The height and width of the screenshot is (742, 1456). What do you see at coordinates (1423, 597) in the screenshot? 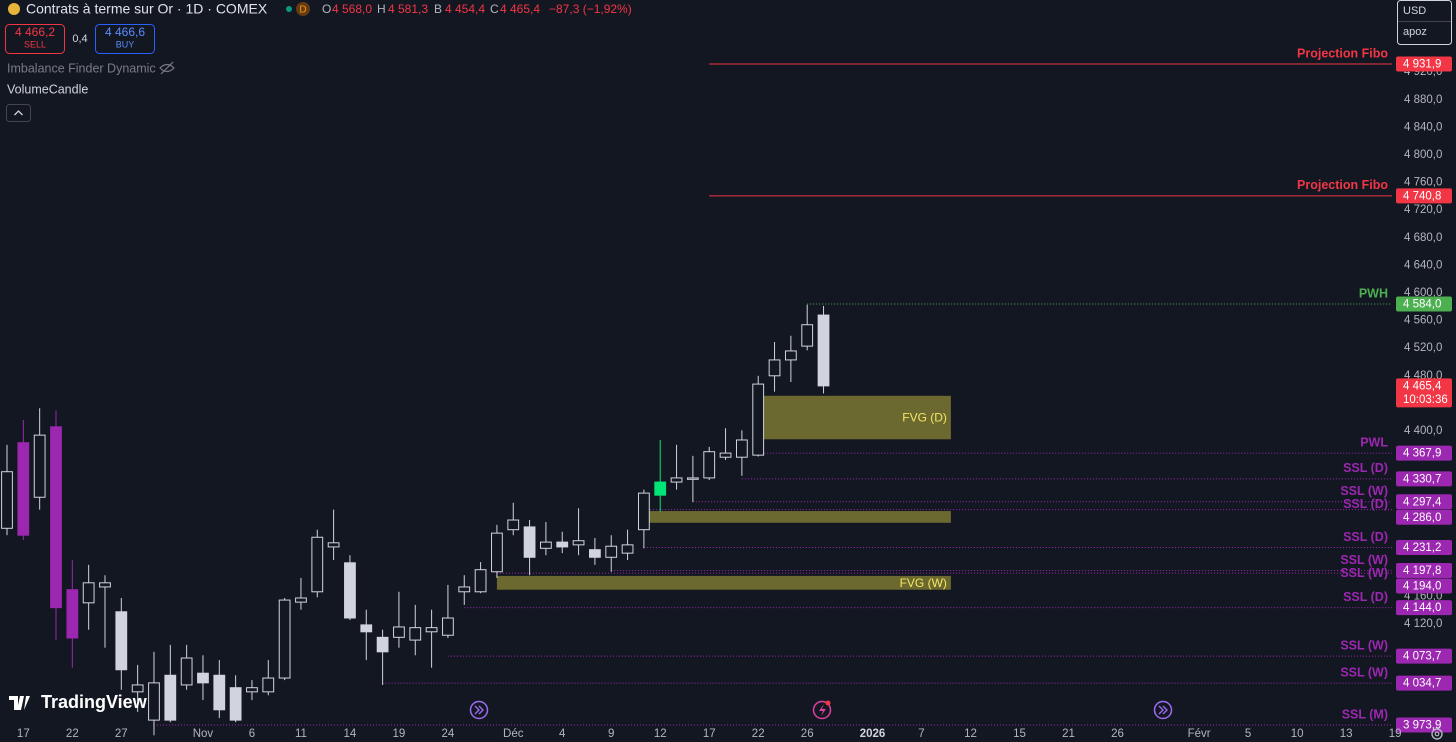
I see `y-tick-label: 4 160,0` at bounding box center [1423, 597].